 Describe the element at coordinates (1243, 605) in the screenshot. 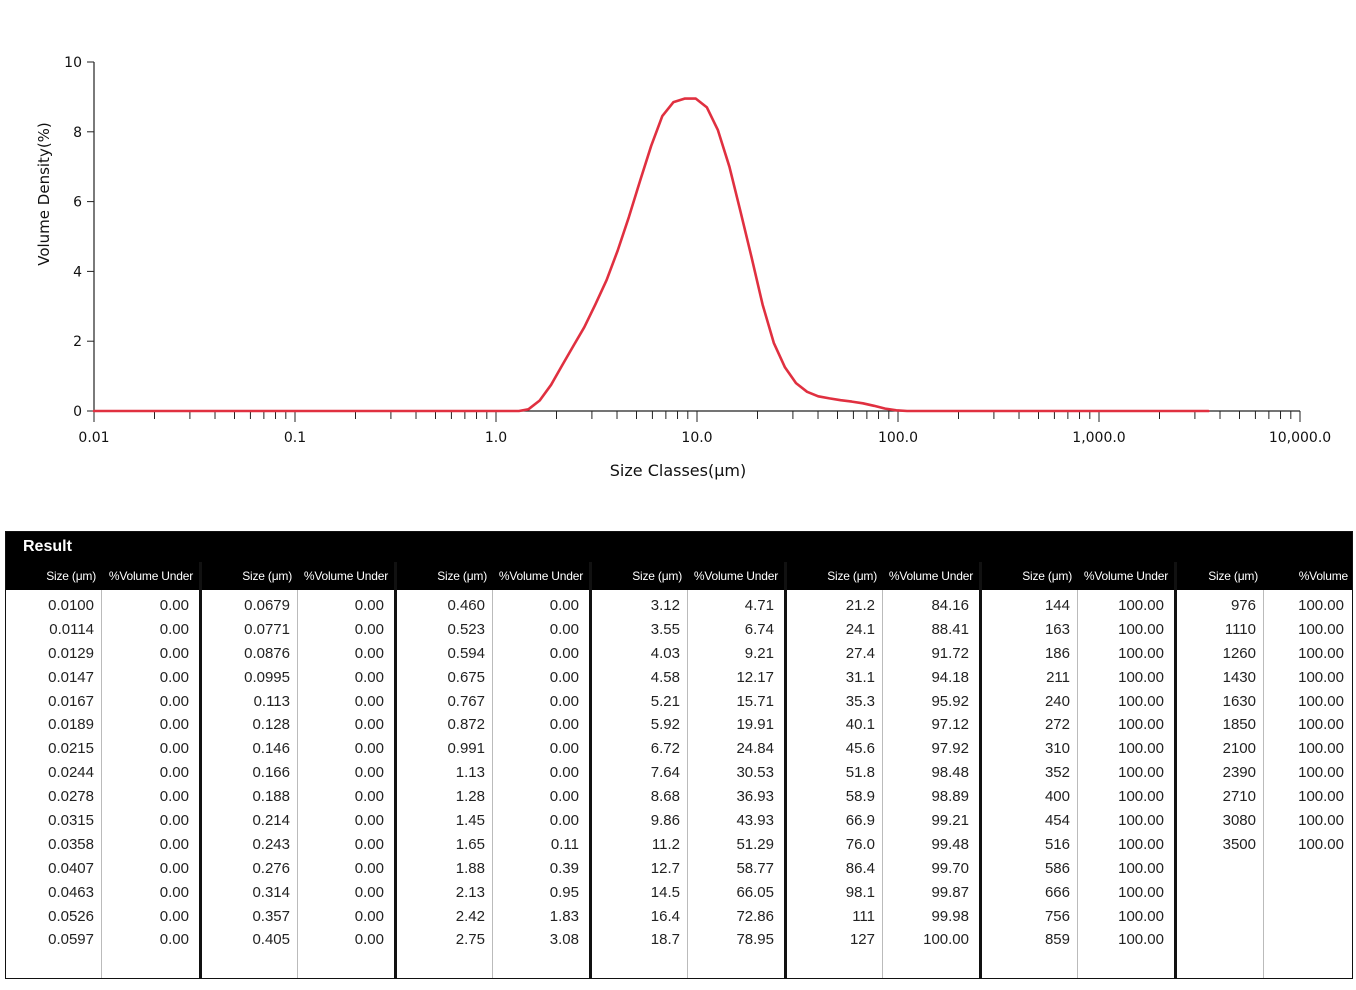

I see `size-cell: 976` at that location.